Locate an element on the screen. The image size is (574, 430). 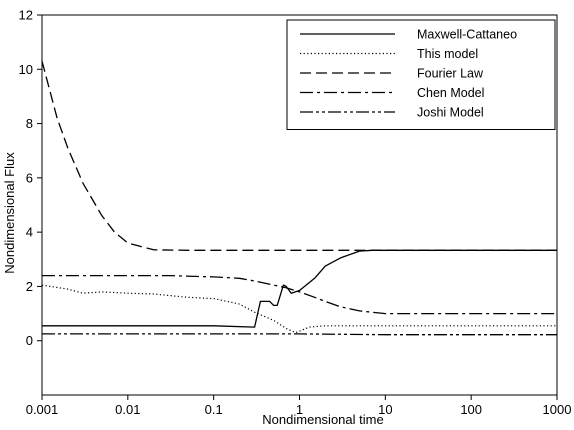
y-tick-label: 8 is located at coordinates (29, 123).